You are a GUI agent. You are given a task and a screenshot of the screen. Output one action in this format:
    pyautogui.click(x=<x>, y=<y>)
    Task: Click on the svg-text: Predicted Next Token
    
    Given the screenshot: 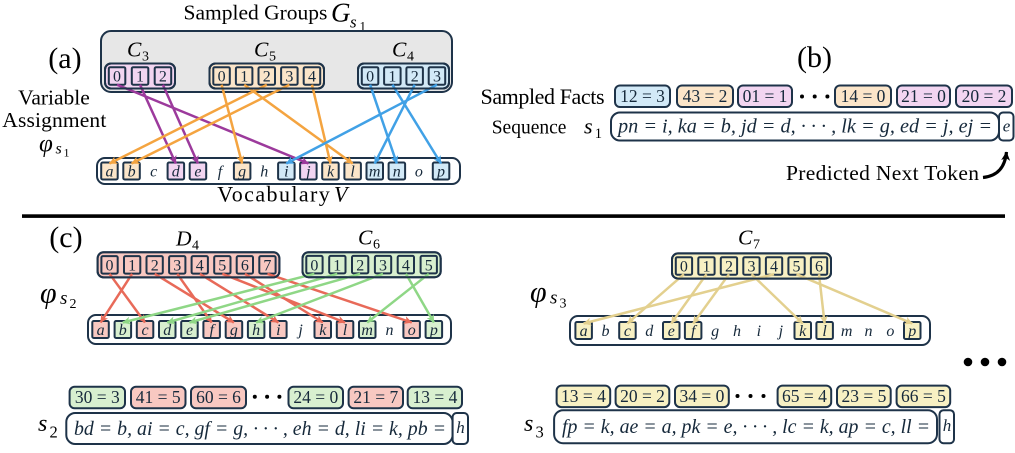 What is the action you would take?
    pyautogui.click(x=882, y=173)
    